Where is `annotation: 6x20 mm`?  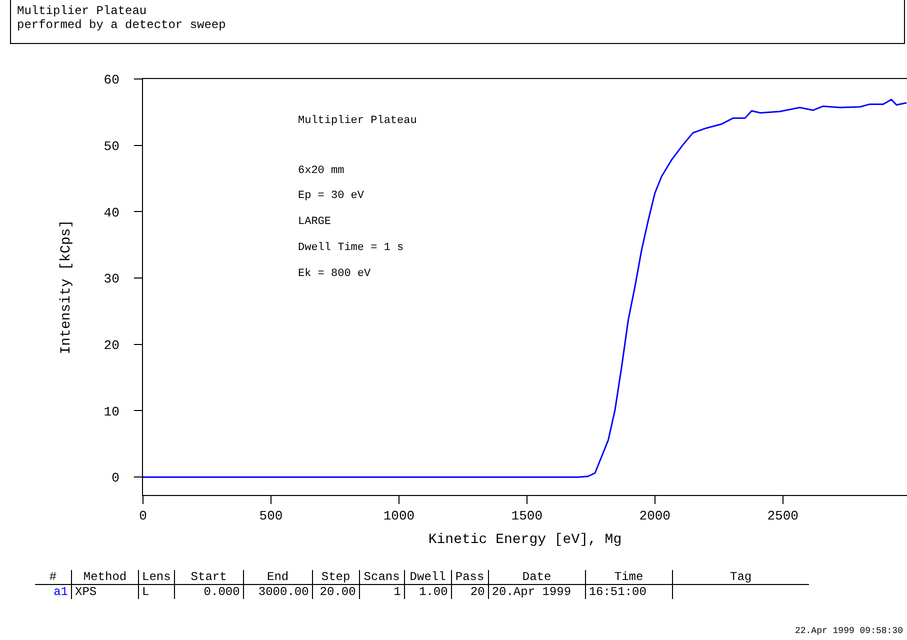
annotation: 6x20 mm is located at coordinates (321, 171).